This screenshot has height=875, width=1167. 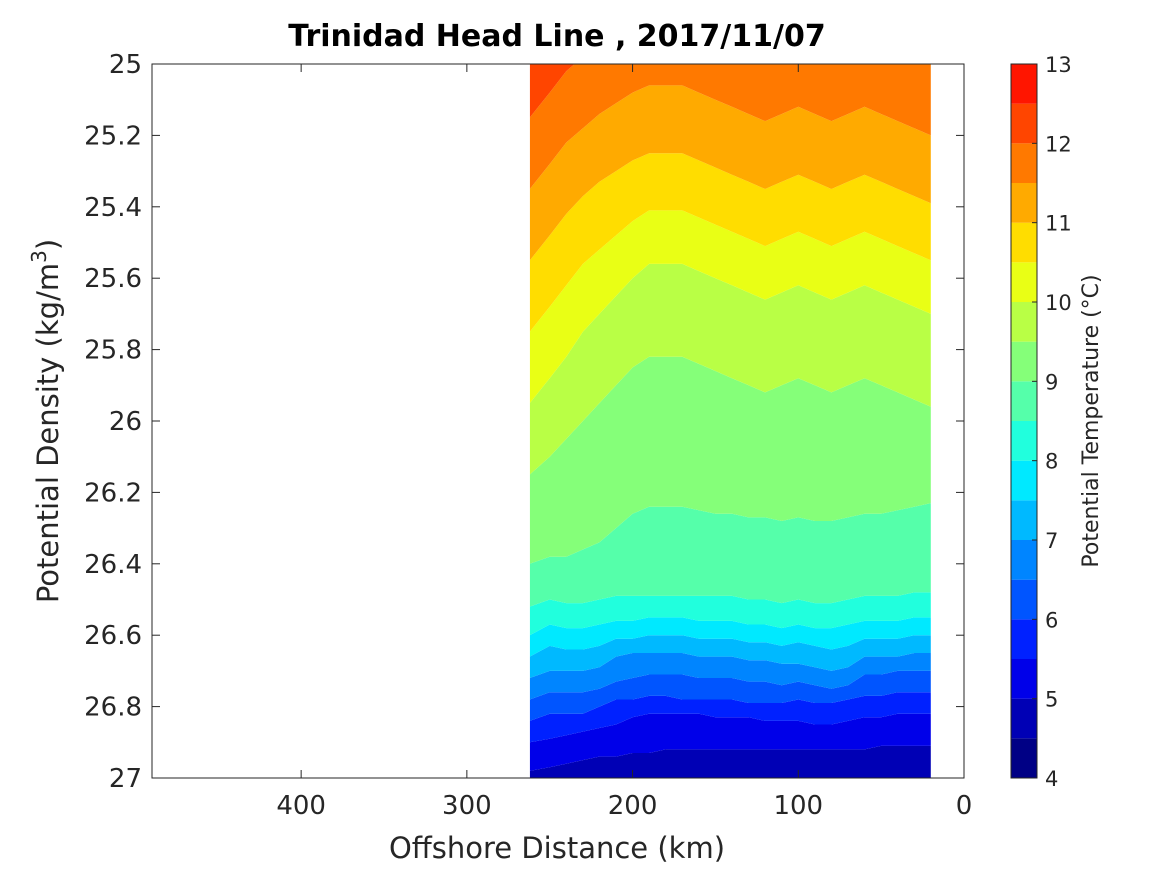 I want to click on colorbar-tick-label: 12, so click(x=1058, y=144).